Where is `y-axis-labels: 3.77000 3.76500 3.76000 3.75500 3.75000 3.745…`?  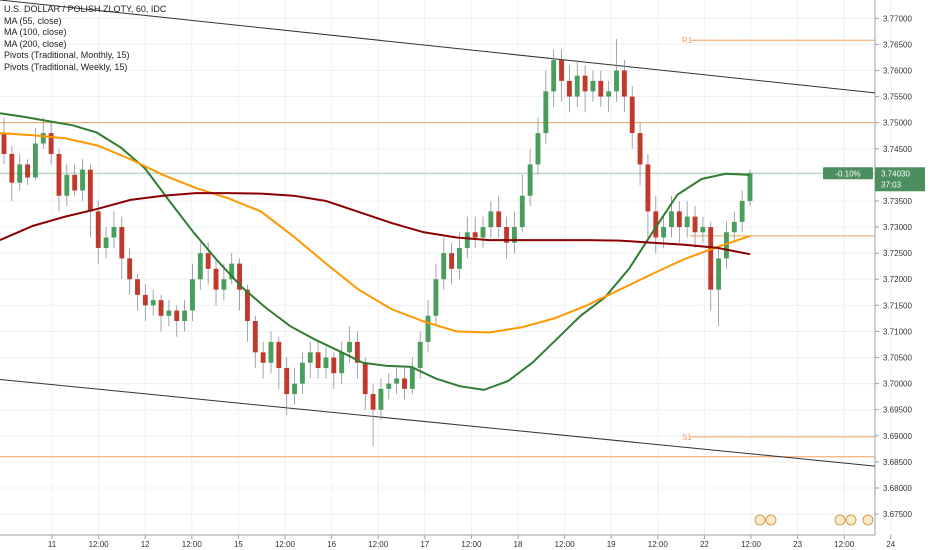 y-axis-labels: 3.77000 3.76500 3.76000 3.75500 3.75000 3.745… is located at coordinates (893, 266).